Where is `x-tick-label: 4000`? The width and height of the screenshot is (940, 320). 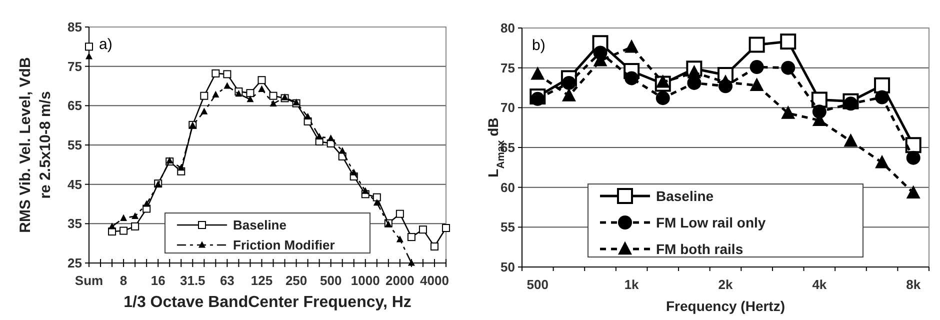
x-tick-label: 4000 is located at coordinates (434, 280).